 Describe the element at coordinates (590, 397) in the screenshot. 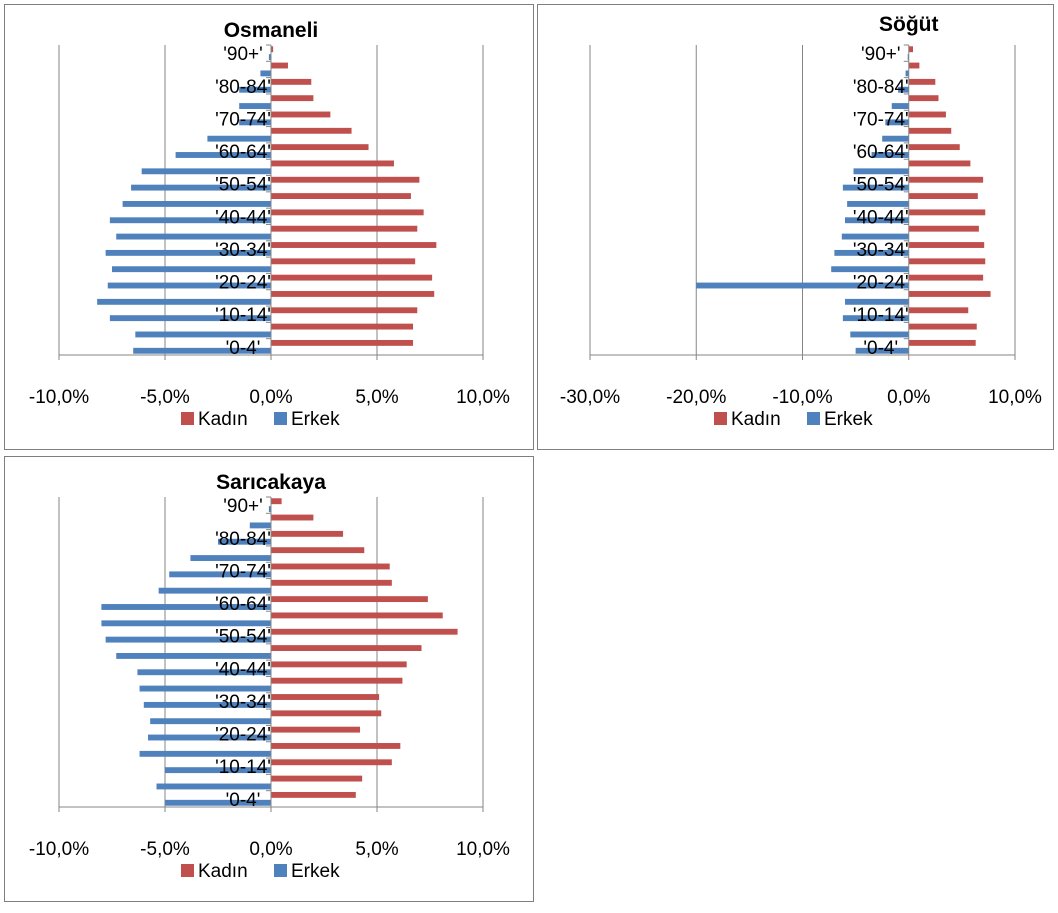

I see `x-tick-label: -30,0%` at that location.